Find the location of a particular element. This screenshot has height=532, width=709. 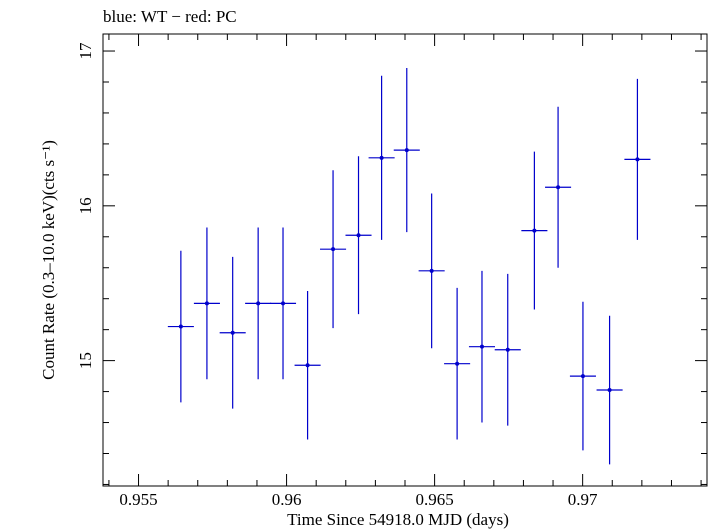

x-tick-label: 0.97 is located at coordinates (583, 499).